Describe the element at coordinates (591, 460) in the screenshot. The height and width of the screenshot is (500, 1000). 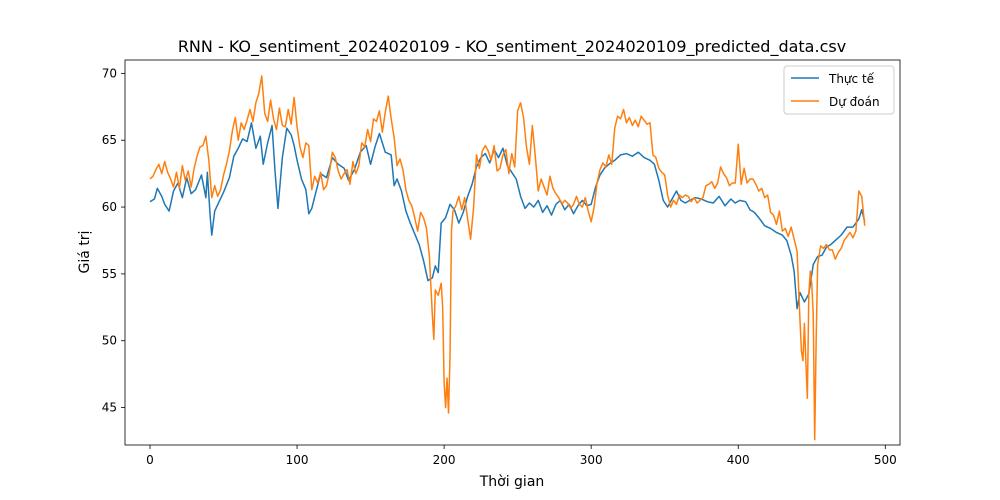
I see `x-tick-label: 300` at that location.